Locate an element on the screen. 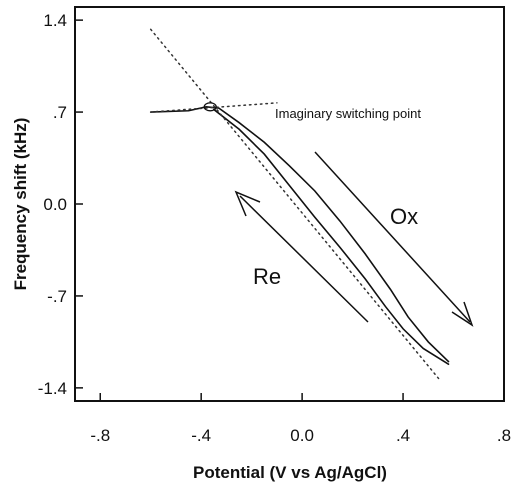 This screenshot has height=491, width=522. annotation: Re is located at coordinates (267, 276).